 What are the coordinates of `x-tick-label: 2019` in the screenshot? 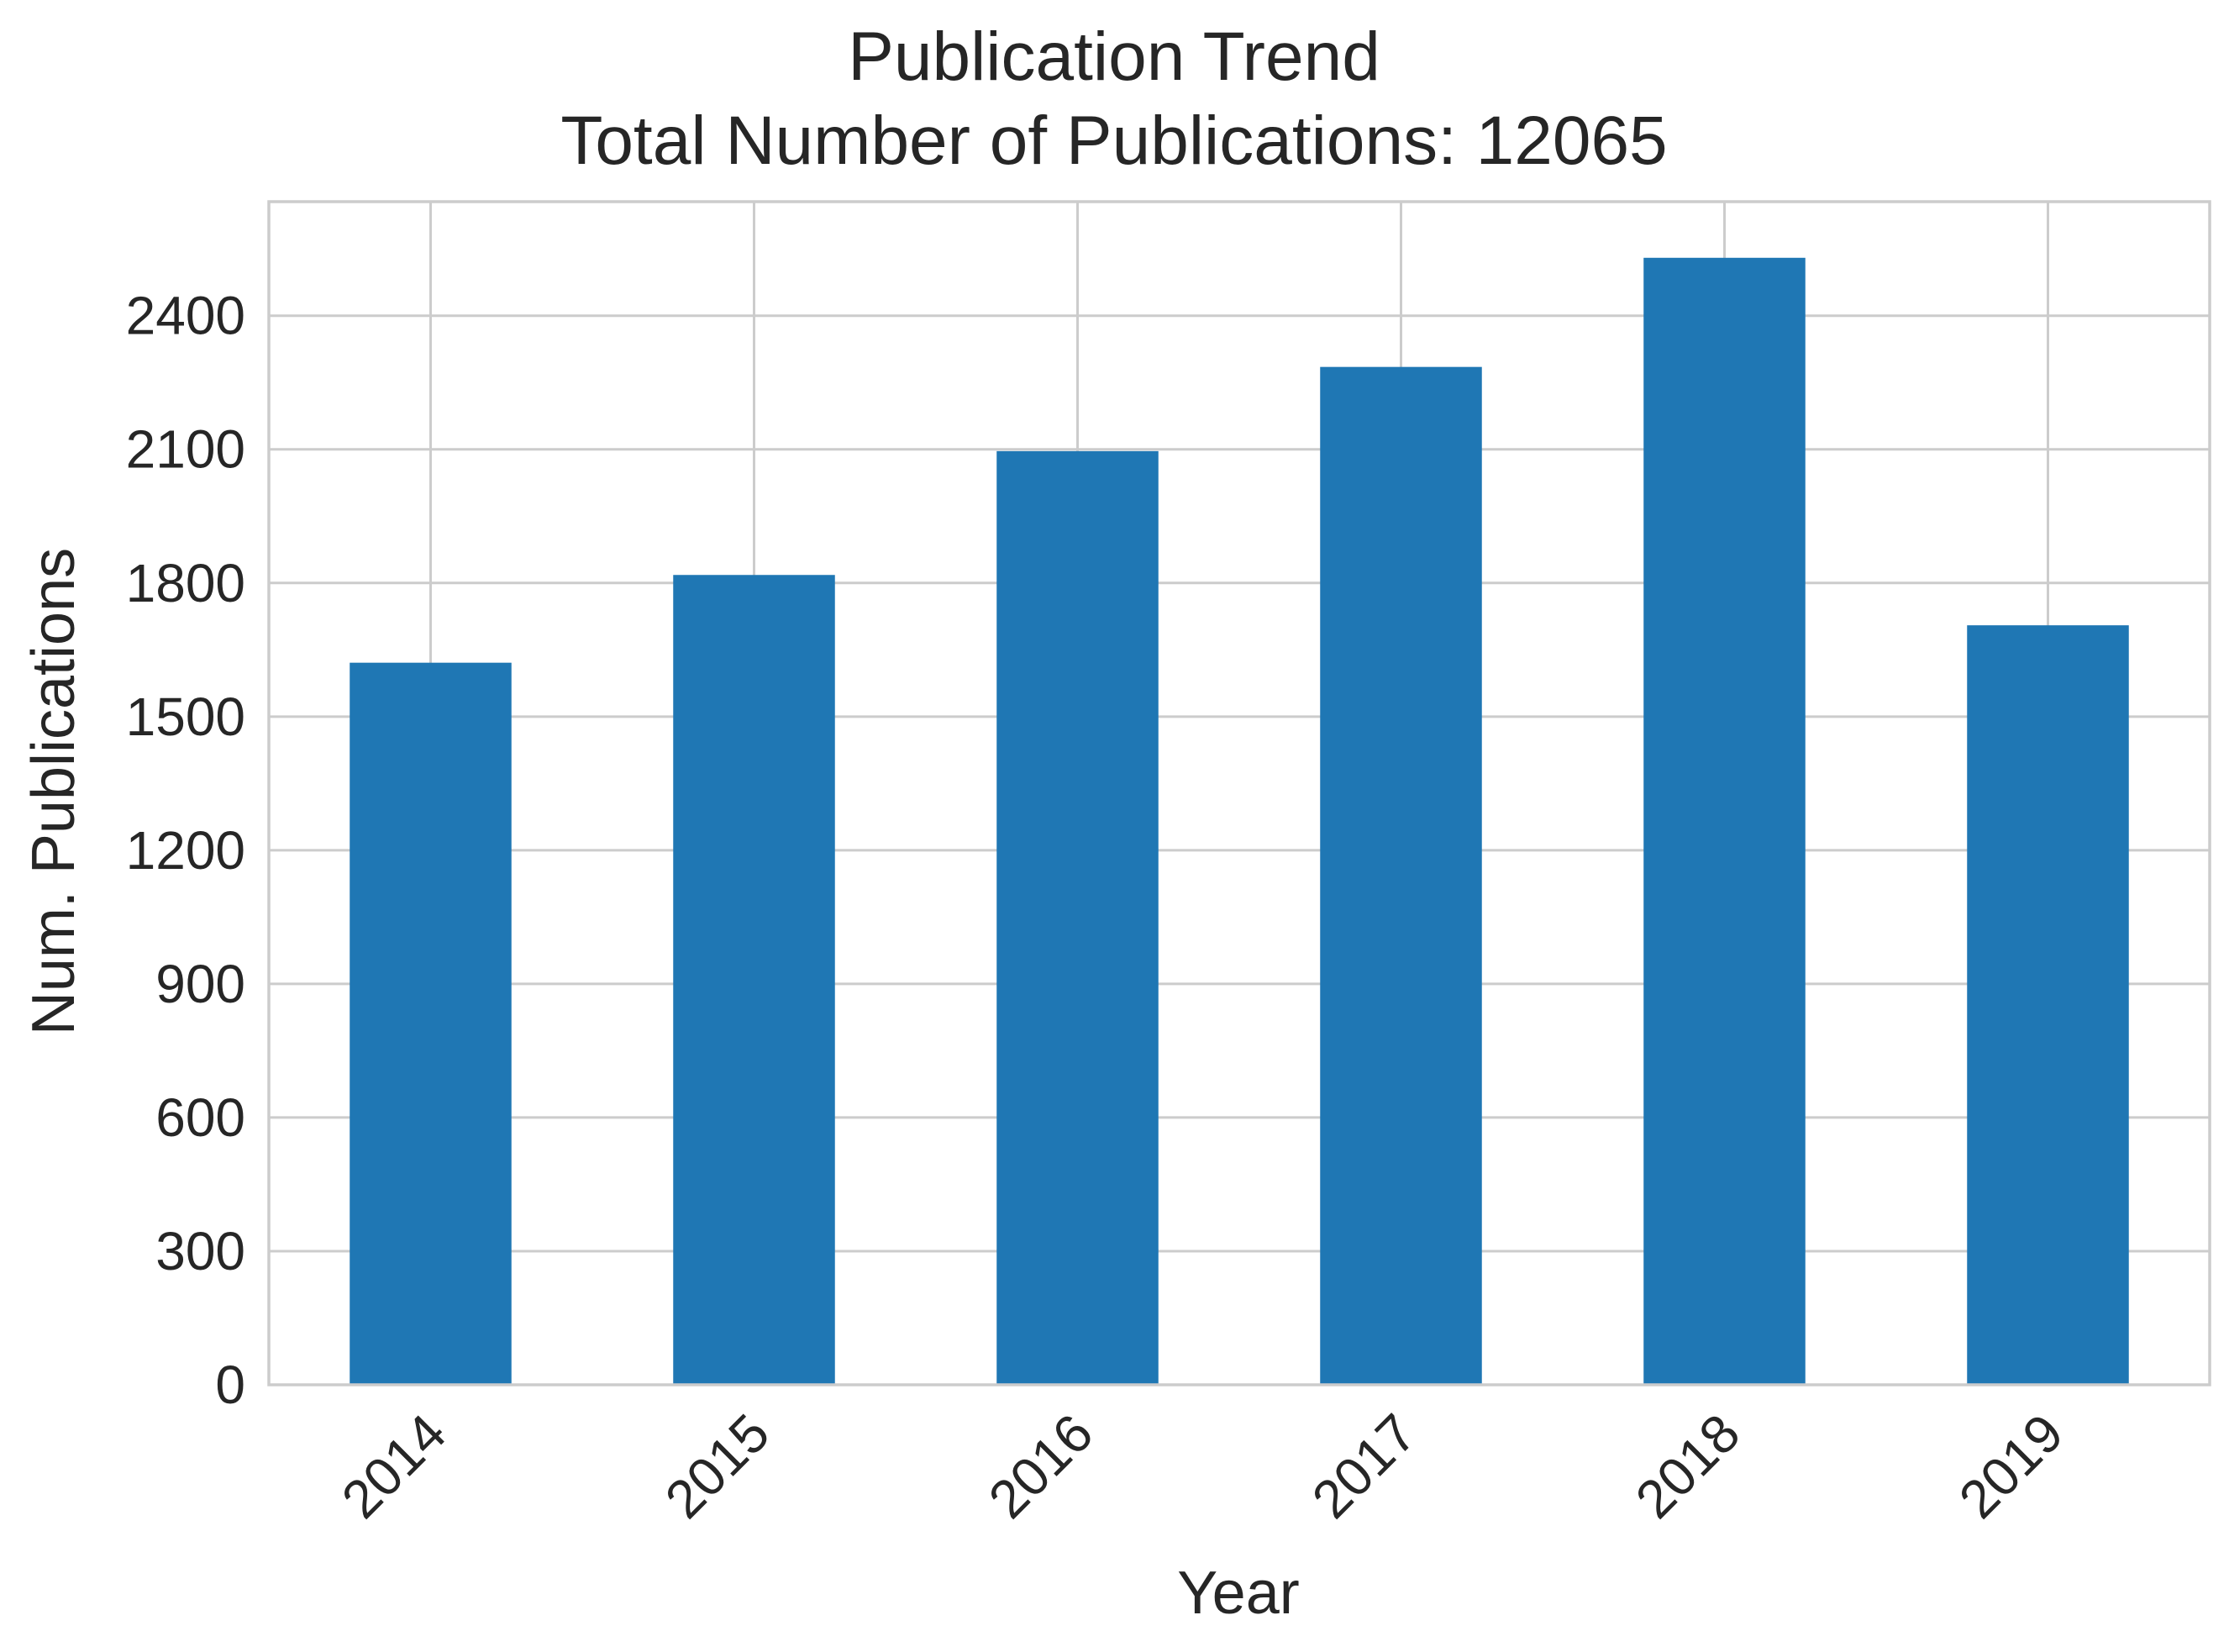 It's located at (2011, 1466).